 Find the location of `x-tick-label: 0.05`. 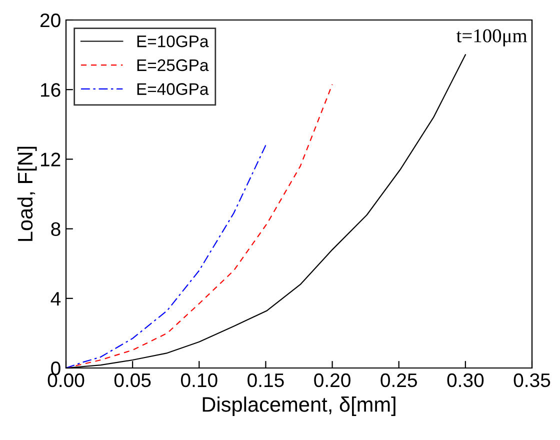

x-tick-label: 0.05 is located at coordinates (132, 380).